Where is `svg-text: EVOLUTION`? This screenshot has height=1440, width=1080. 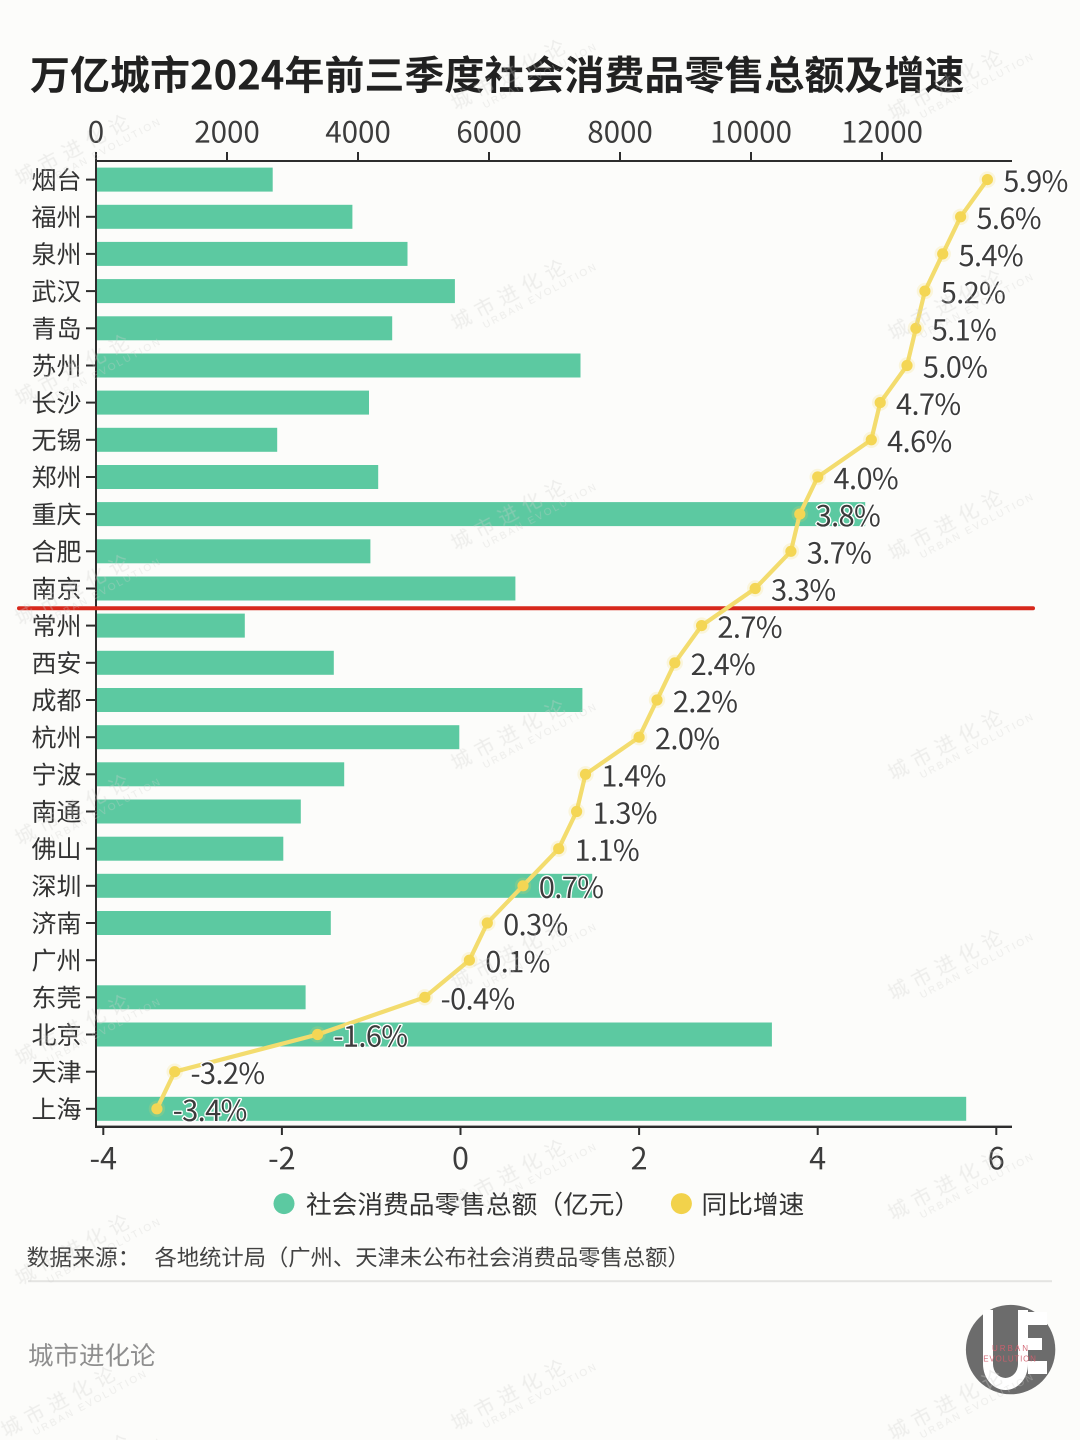 svg-text: EVOLUTION is located at coordinates (1009, 1359).